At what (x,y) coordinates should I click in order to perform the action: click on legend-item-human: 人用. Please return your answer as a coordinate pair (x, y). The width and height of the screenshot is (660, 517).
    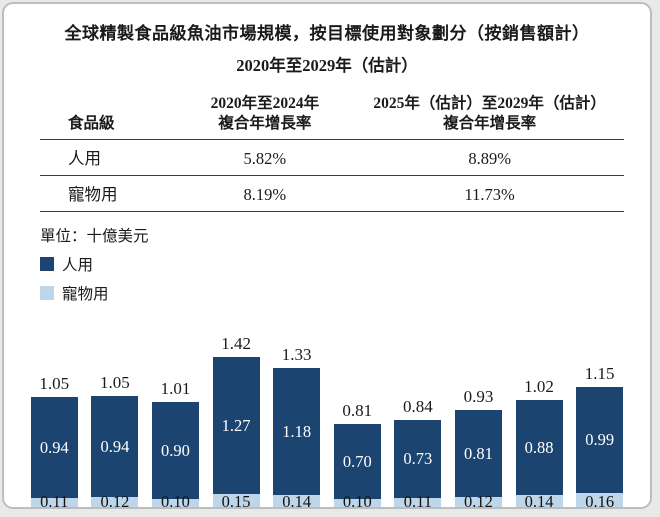
    Looking at the image, I should click on (345, 264).